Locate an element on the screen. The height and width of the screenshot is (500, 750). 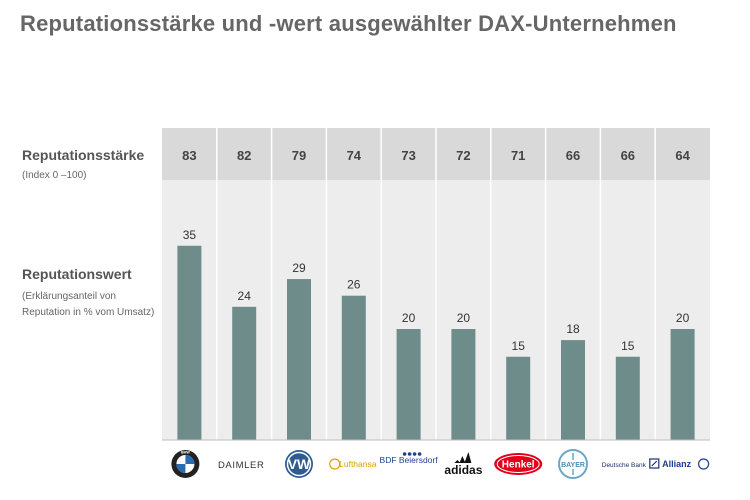
value-row-label: Reputationswert is located at coordinates (77, 274).